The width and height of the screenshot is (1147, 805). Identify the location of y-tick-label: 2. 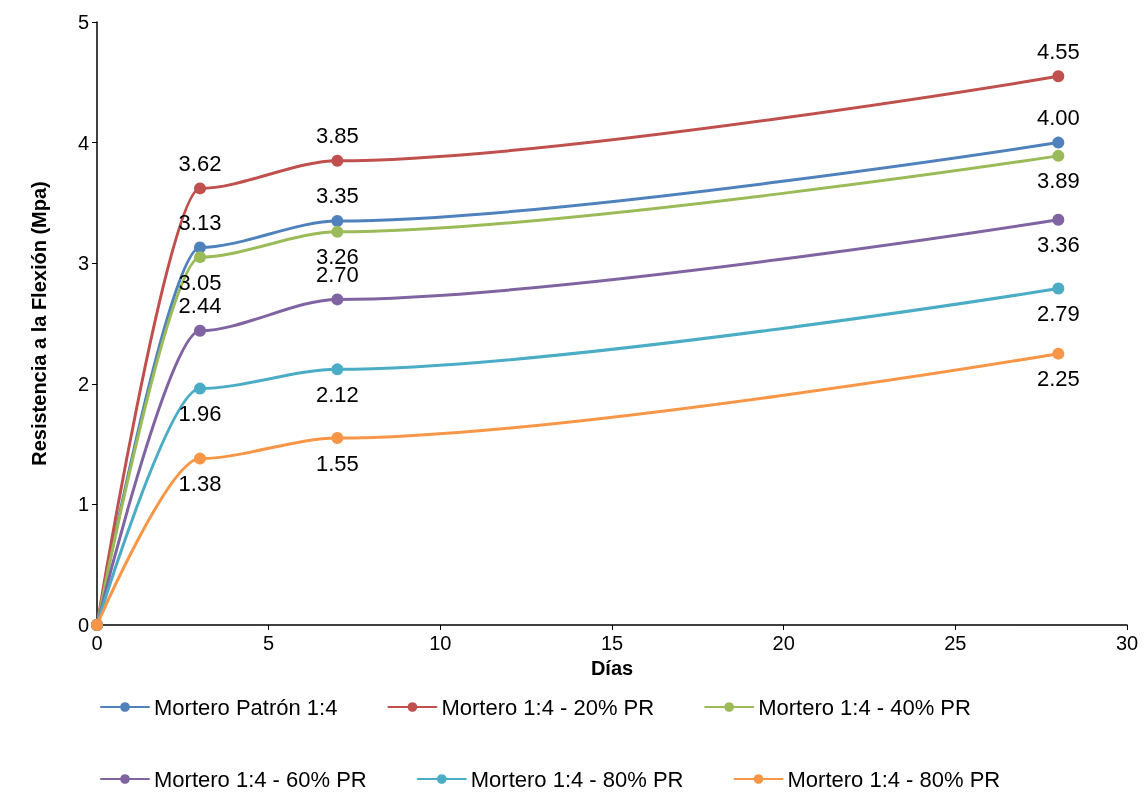
(83, 383).